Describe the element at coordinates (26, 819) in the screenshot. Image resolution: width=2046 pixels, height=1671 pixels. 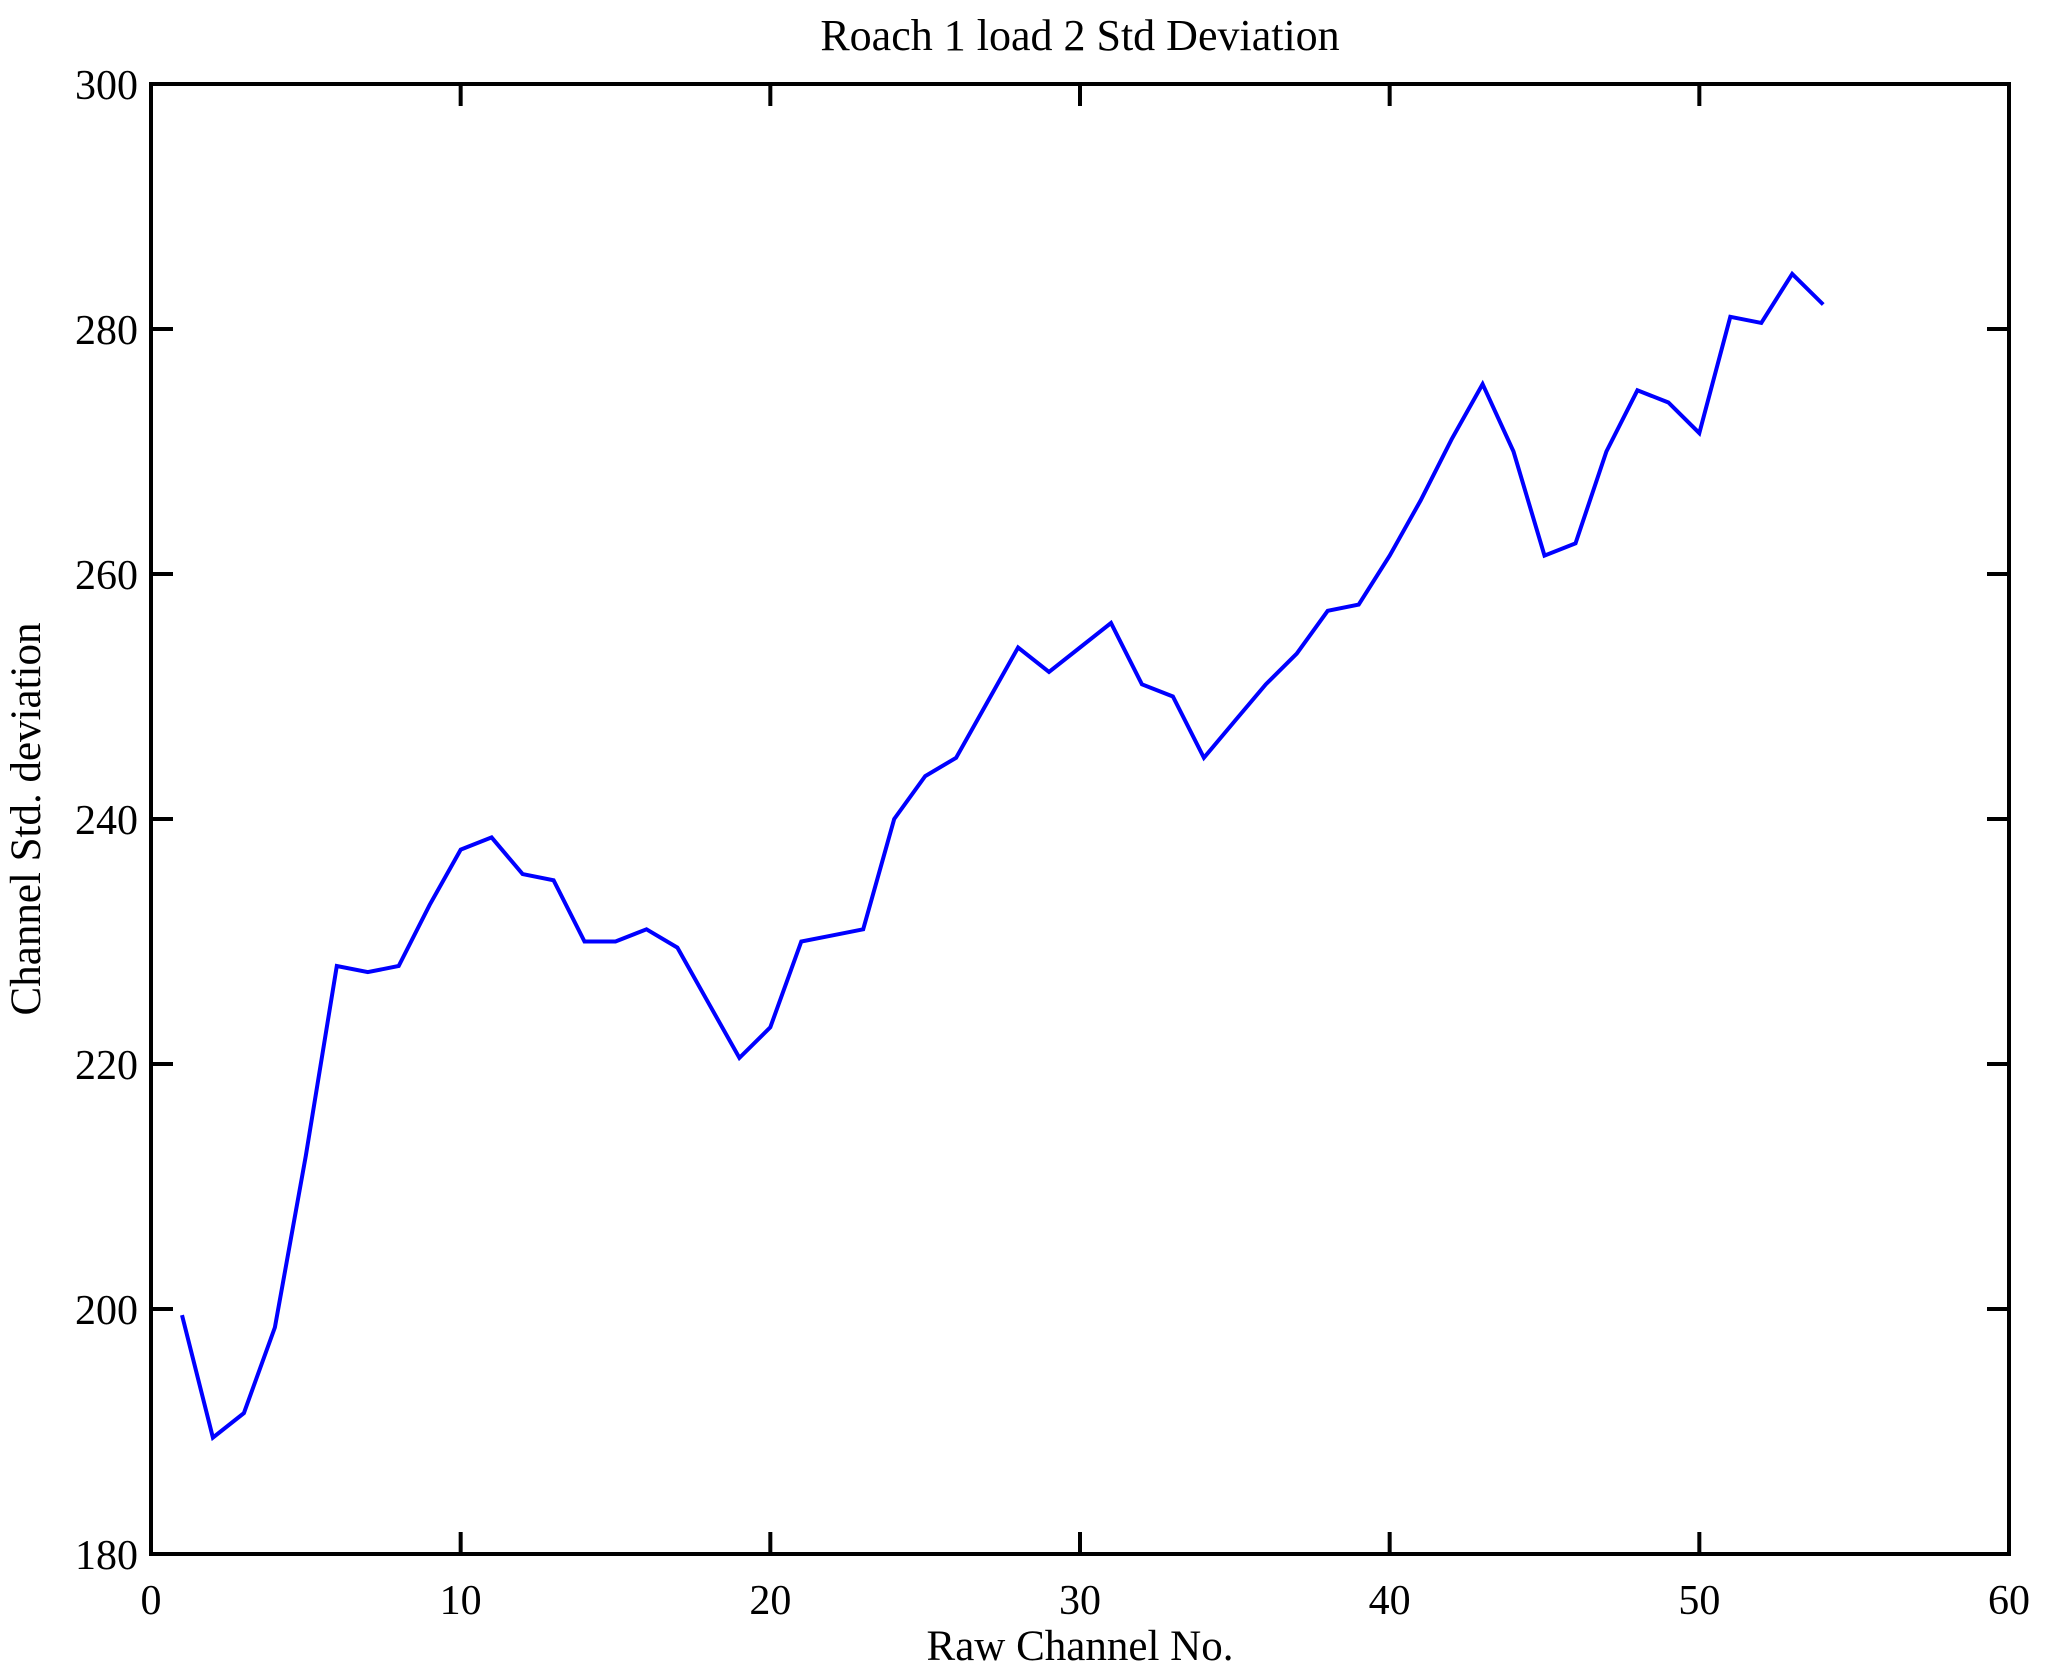
I see `y-axis-label: Channel Std. deviation` at that location.